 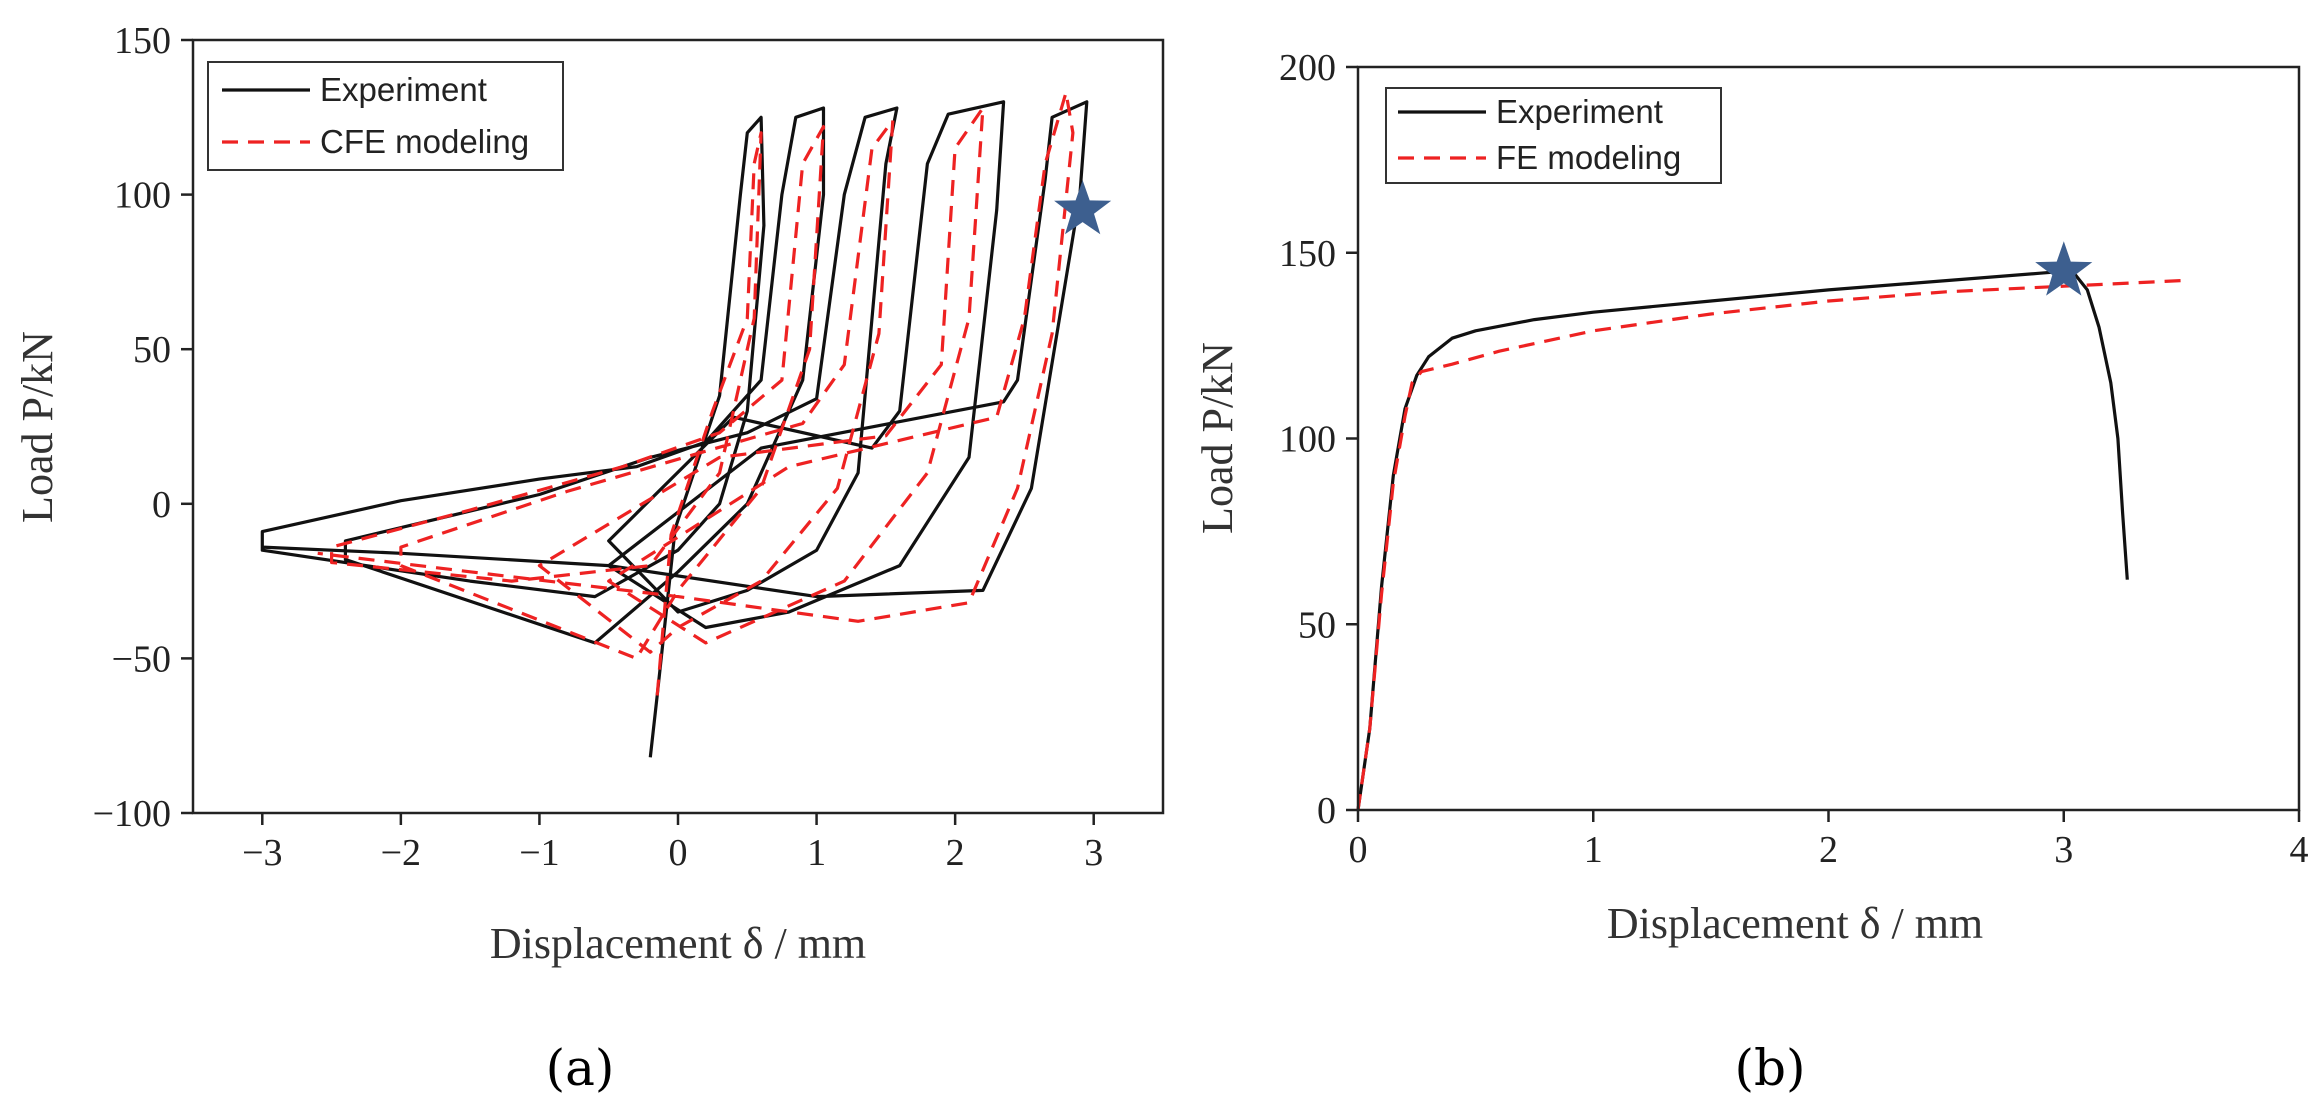 I want to click on panel-a-y-tick-label: 50, so click(x=152, y=350).